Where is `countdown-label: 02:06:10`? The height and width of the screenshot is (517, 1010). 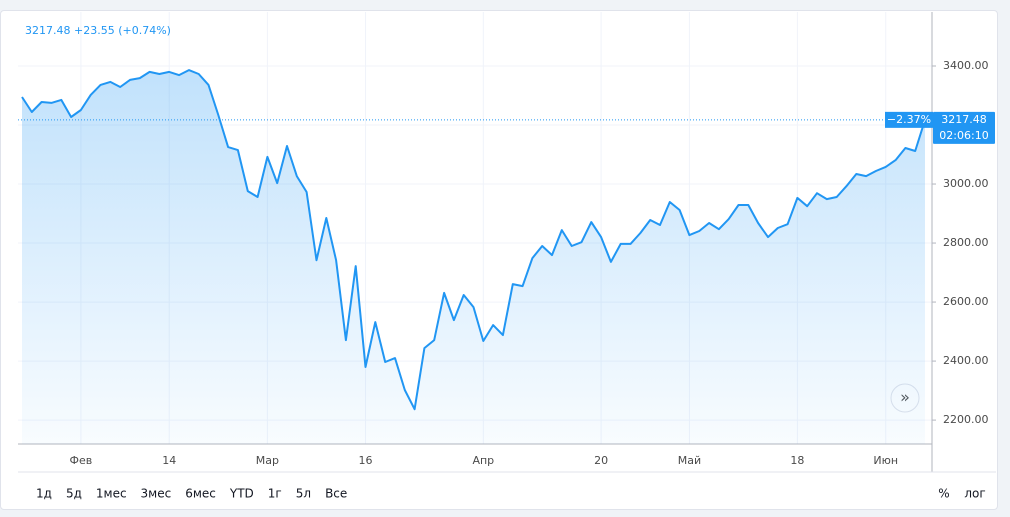 countdown-label: 02:06:10 is located at coordinates (963, 135).